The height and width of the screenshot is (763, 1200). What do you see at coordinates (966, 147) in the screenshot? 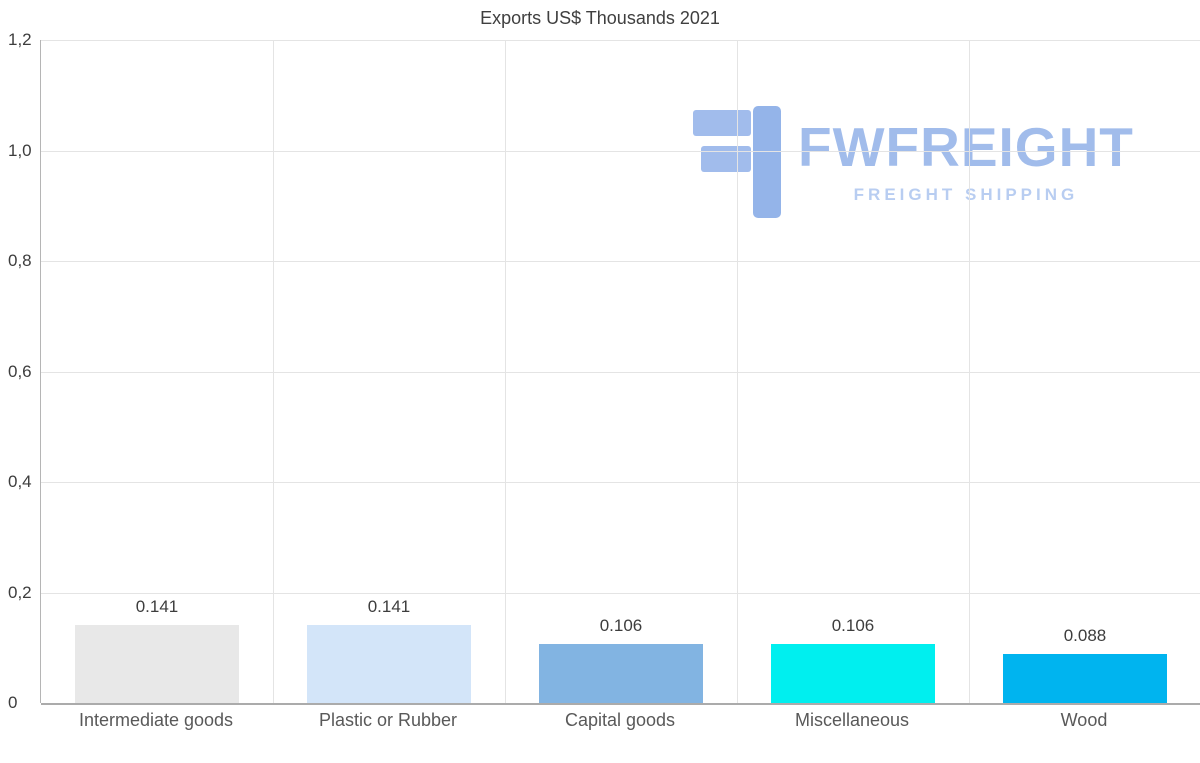
I see `watermark-brand: FWFREIGHT` at bounding box center [966, 147].